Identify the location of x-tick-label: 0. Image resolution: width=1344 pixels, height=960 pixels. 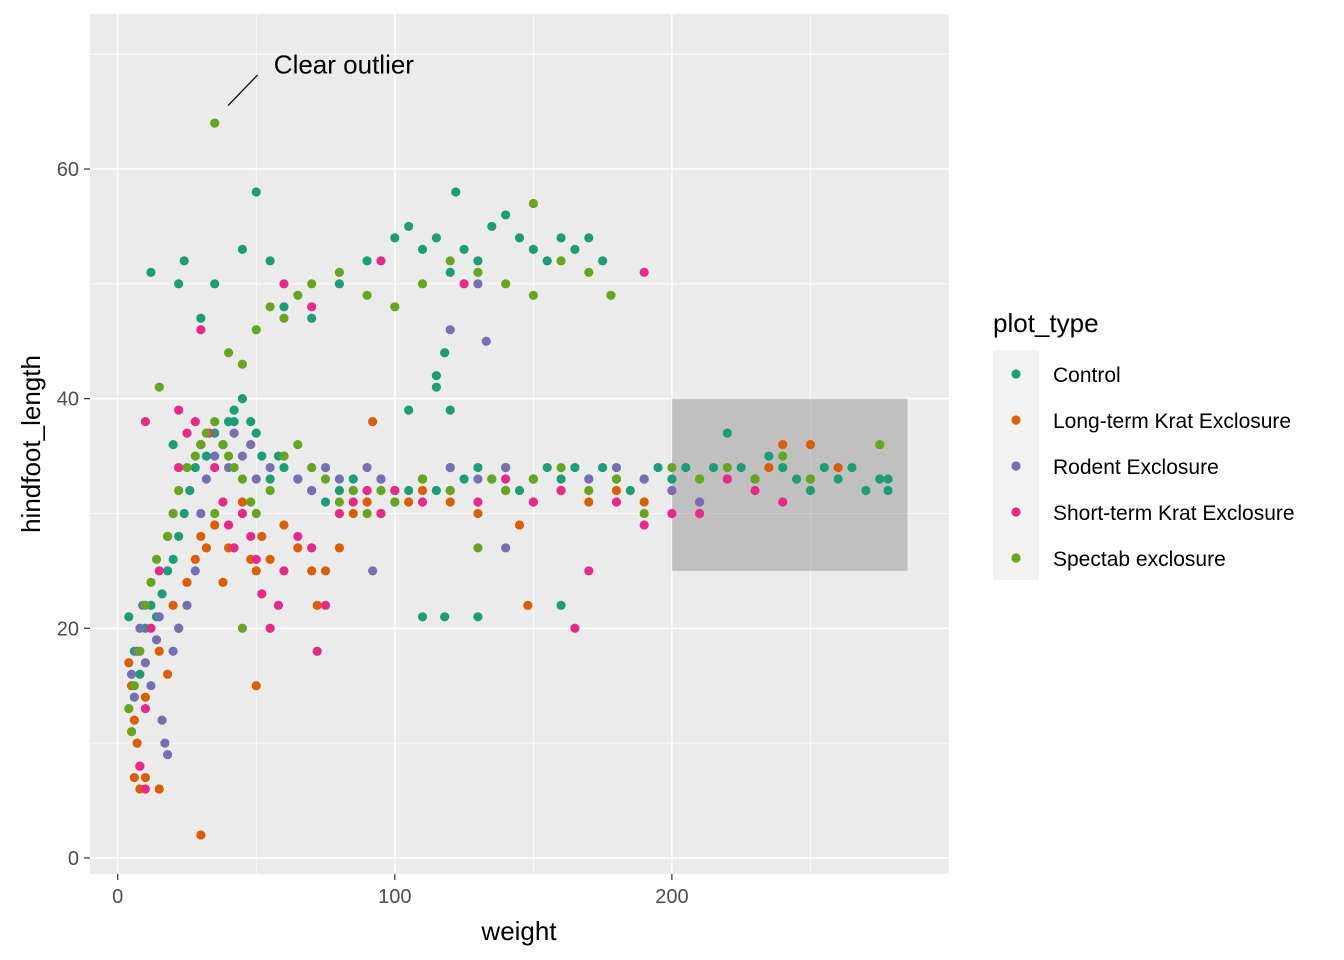
(117, 897).